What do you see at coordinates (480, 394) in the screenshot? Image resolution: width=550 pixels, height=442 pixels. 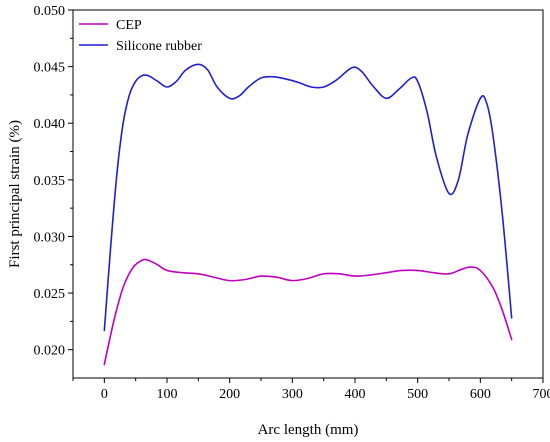 I see `x-tick-label: 600` at bounding box center [480, 394].